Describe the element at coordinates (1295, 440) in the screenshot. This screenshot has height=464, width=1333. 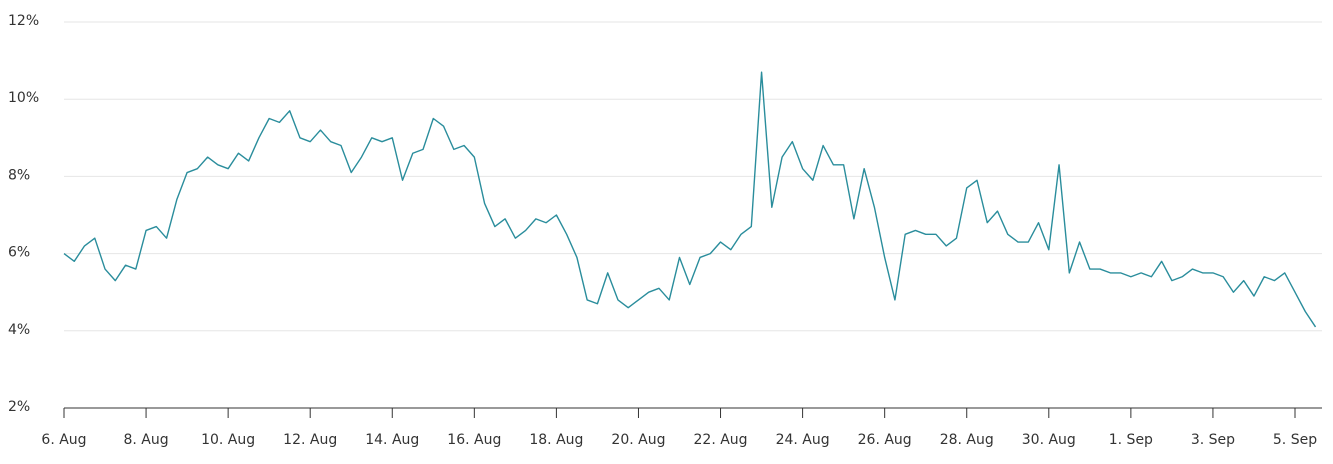
I see `x-tick-label: 5. Sep` at that location.